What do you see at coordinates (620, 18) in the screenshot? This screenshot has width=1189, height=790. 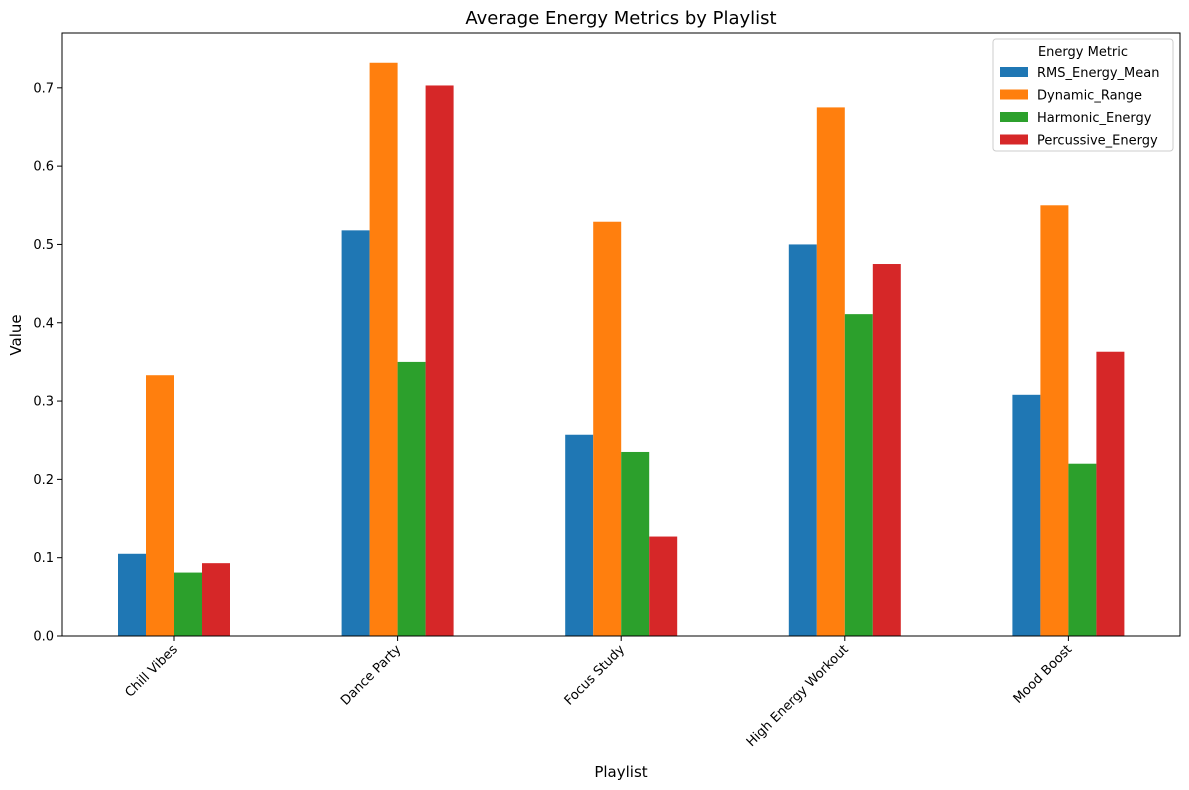 I see `chart-title: Average Energy Metrics by Playlist` at bounding box center [620, 18].